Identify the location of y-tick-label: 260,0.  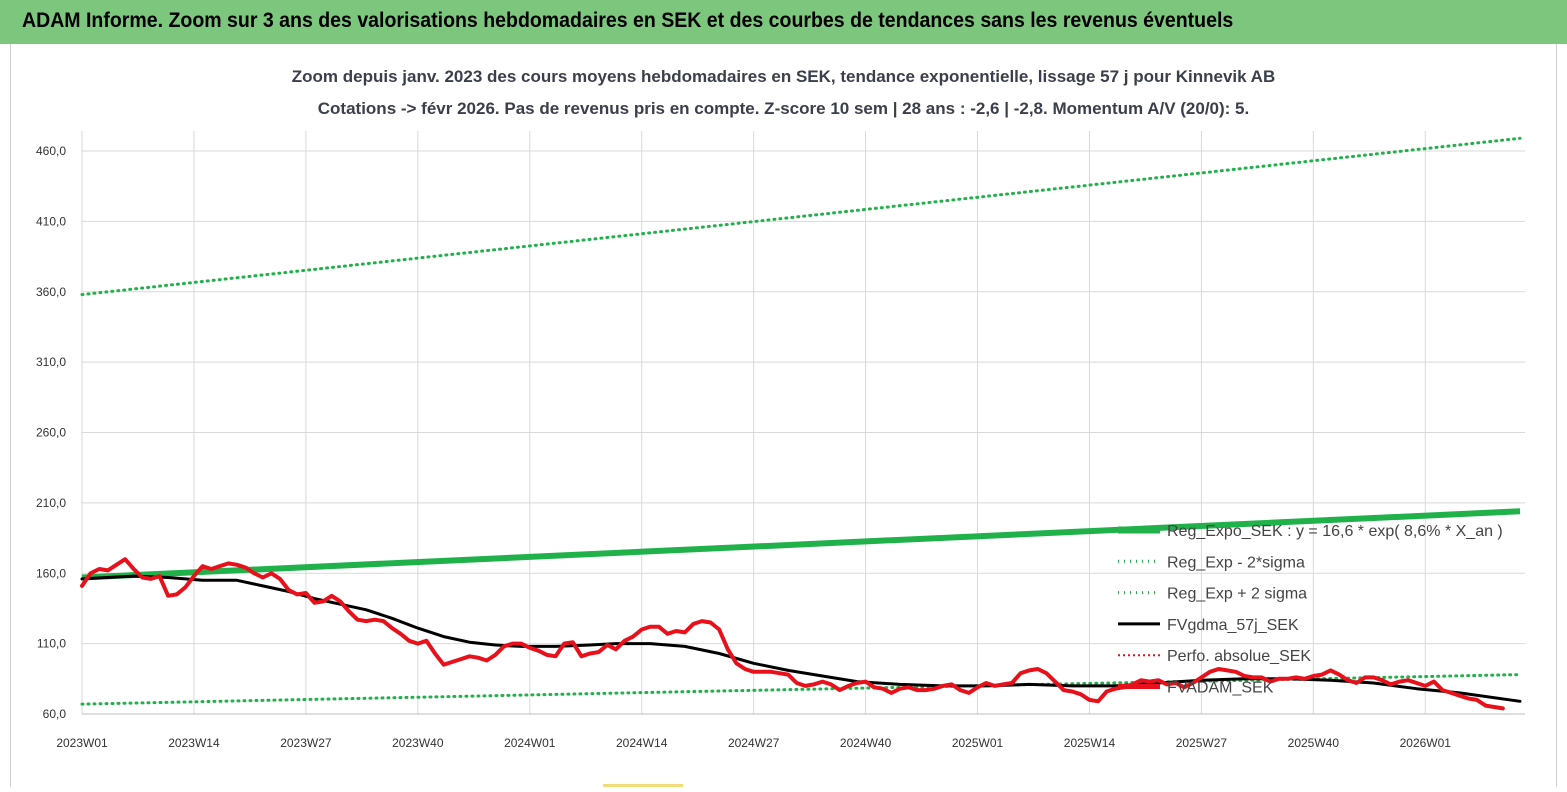
(51, 433).